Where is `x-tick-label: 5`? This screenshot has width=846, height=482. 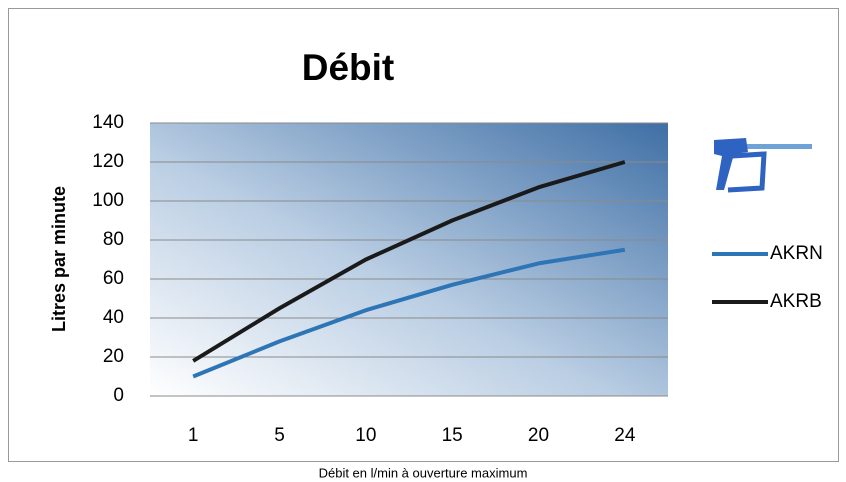
x-tick-label: 5 is located at coordinates (279, 435).